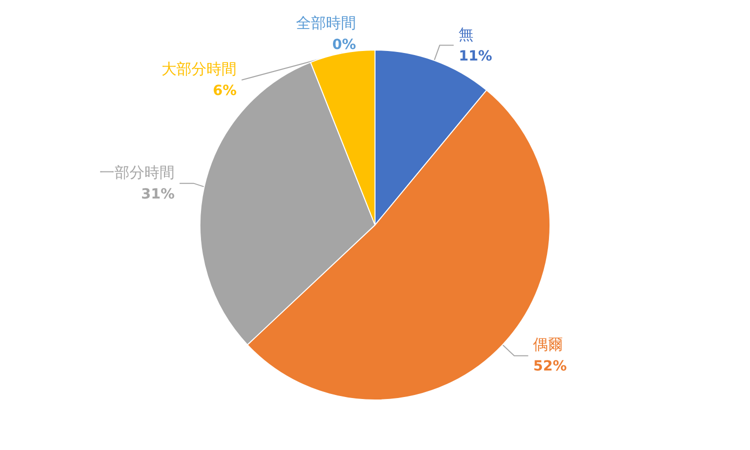 This screenshot has height=450, width=750. I want to click on slice-label: 無, so click(466, 34).